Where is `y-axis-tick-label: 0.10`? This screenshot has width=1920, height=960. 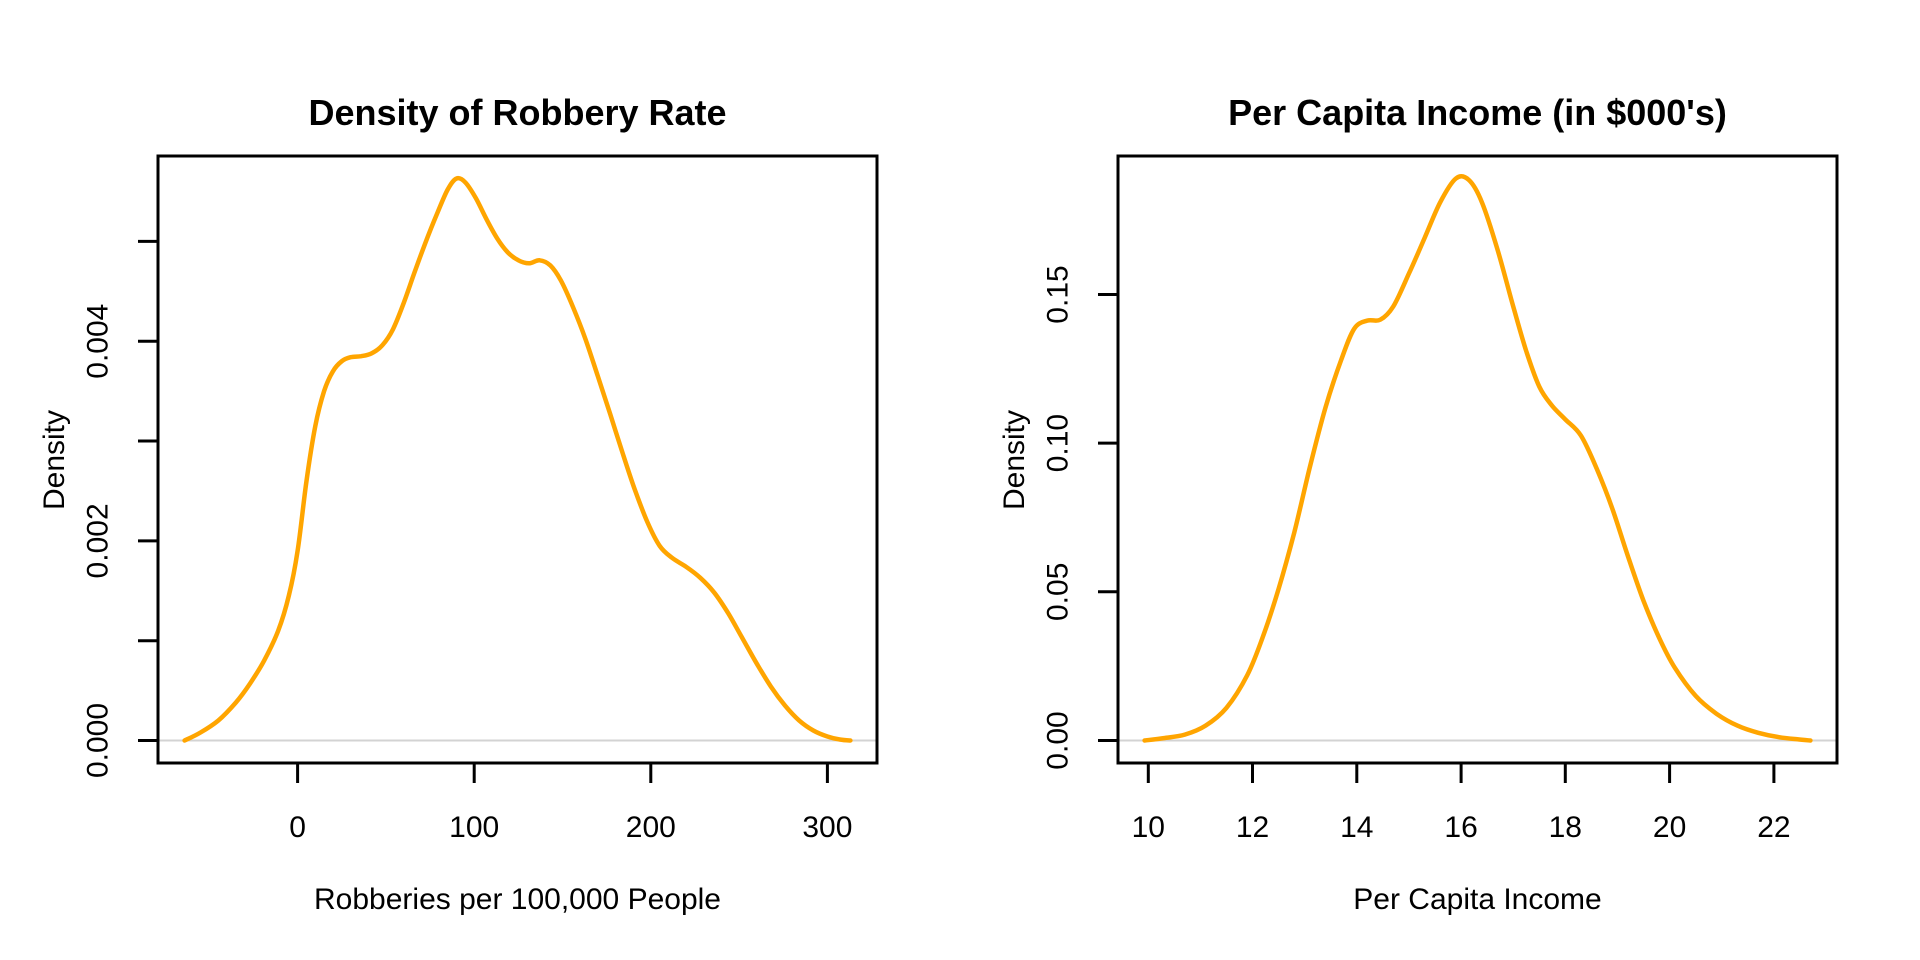
y-axis-tick-label: 0.10 is located at coordinates (1058, 443).